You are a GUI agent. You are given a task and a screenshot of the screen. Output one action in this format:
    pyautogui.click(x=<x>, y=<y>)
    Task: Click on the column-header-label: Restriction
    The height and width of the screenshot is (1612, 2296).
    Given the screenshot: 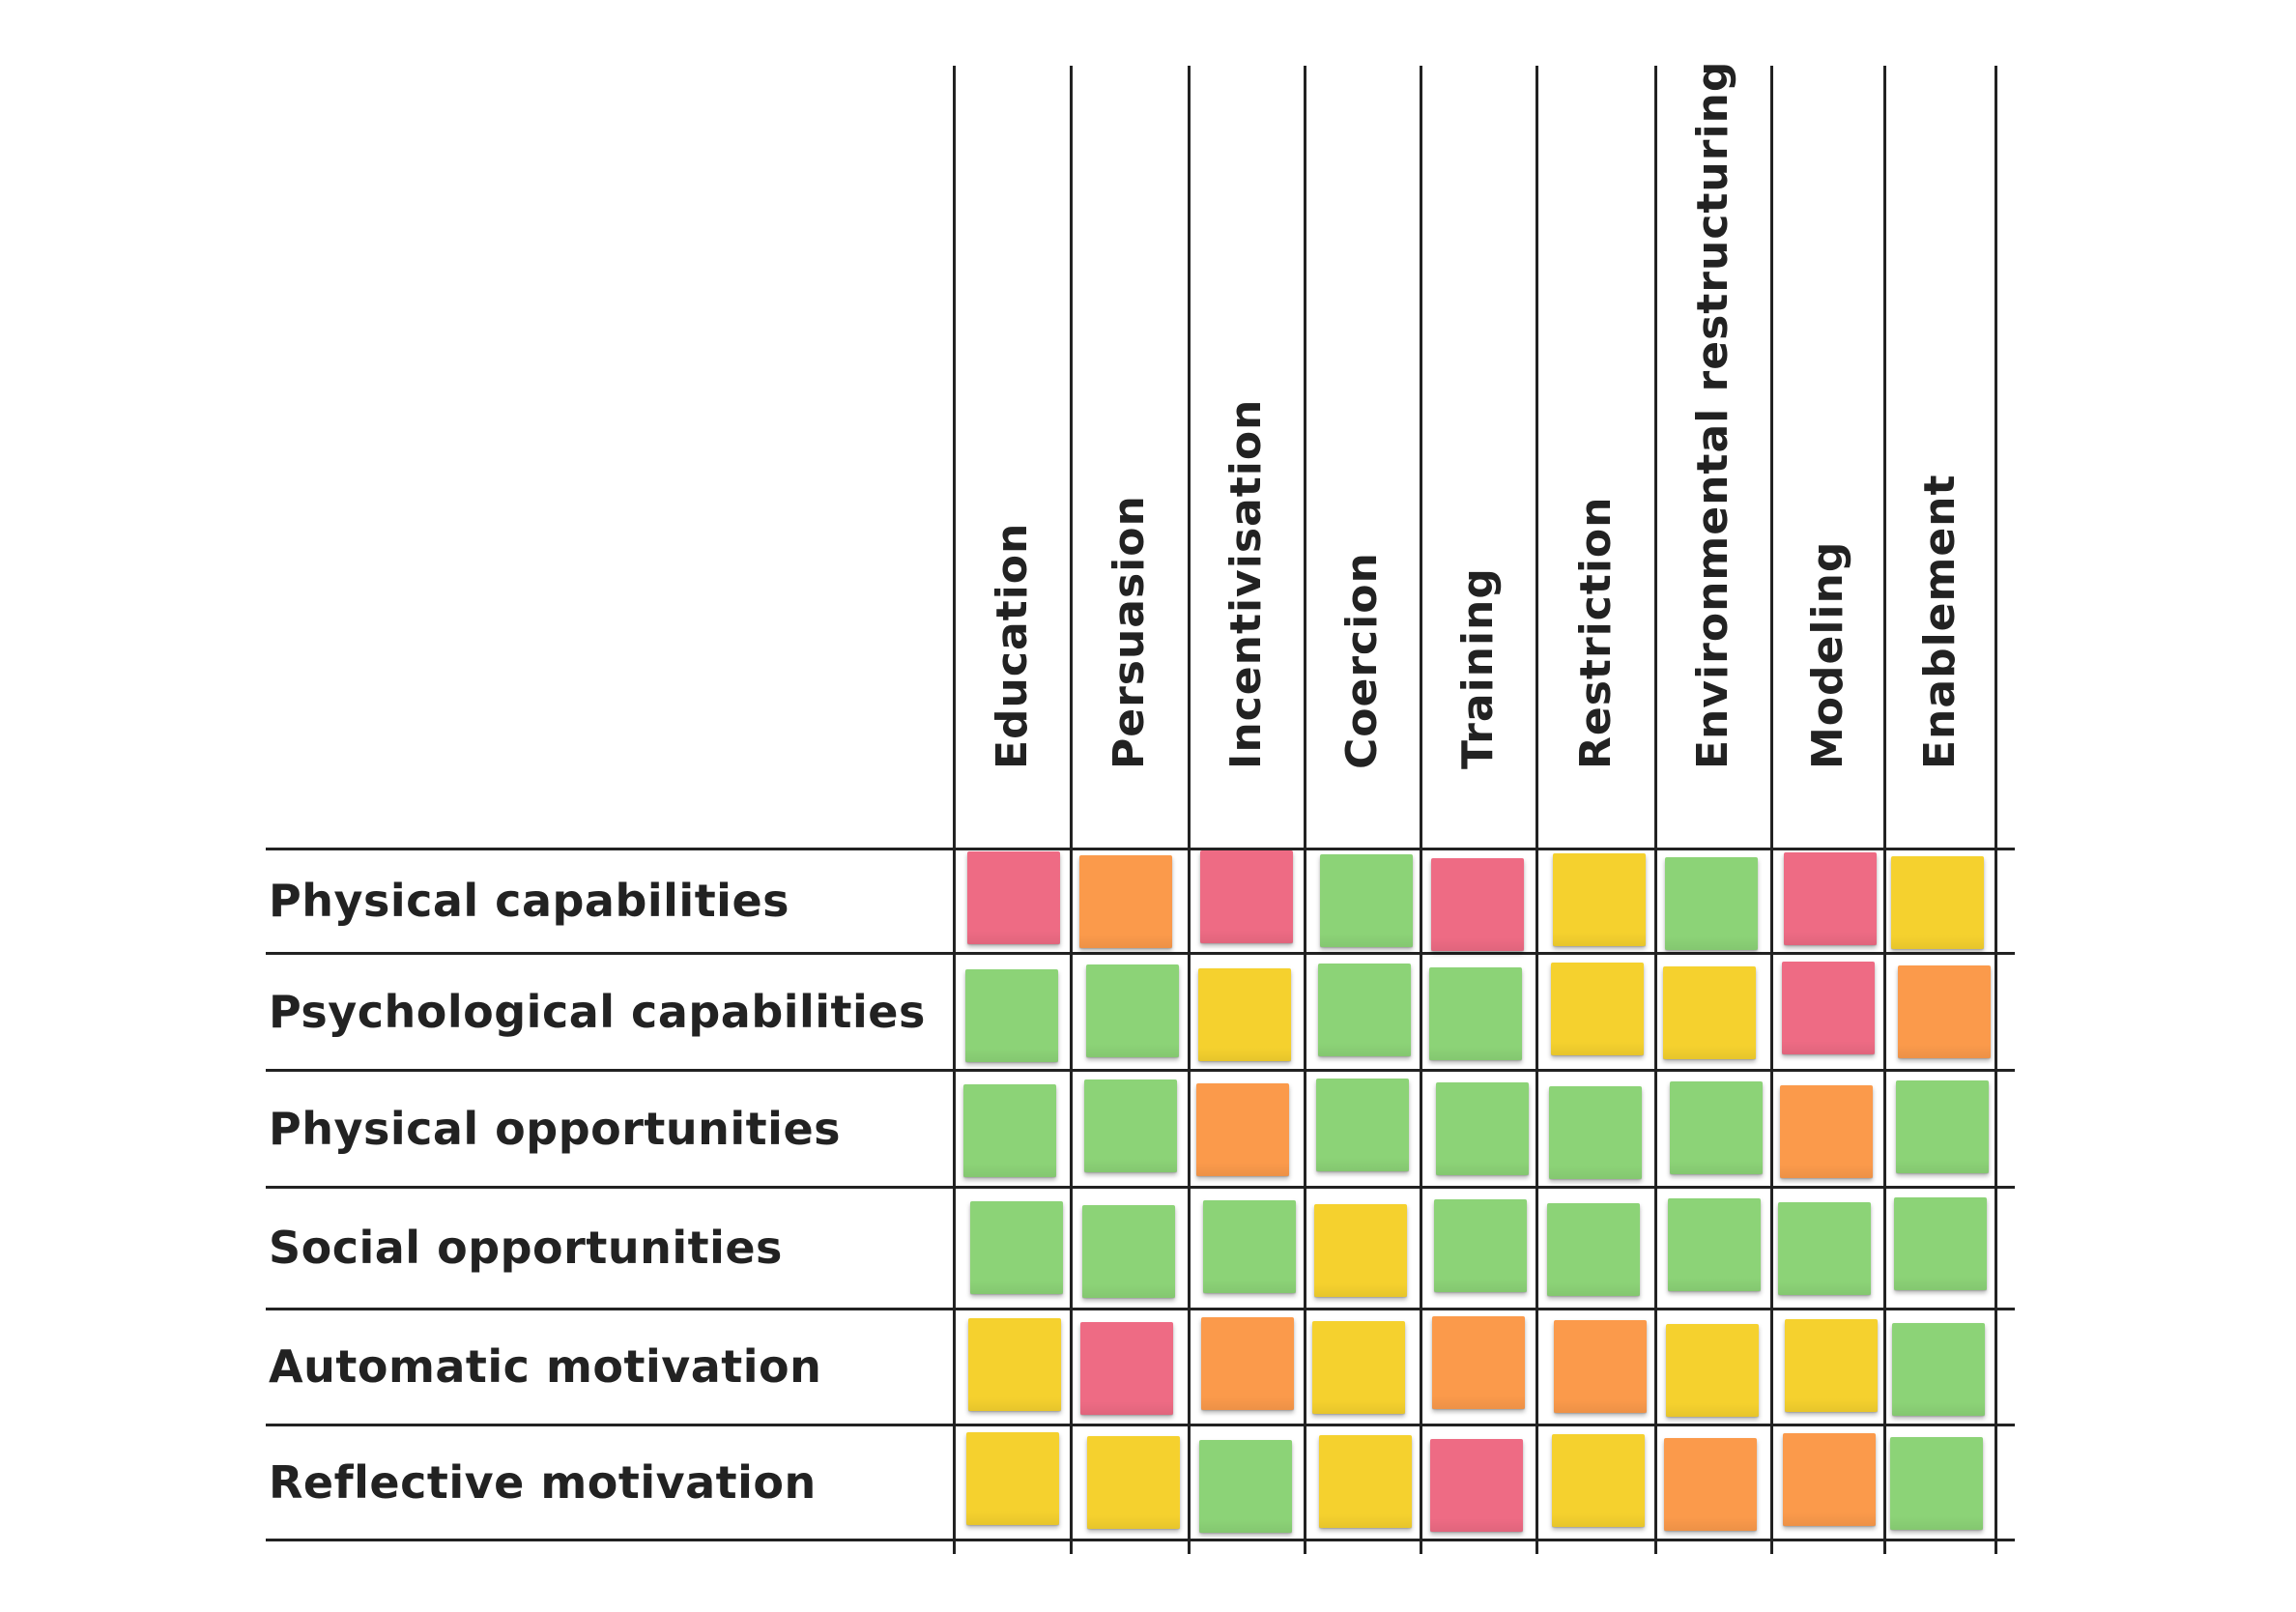 What is the action you would take?
    pyautogui.click(x=1595, y=632)
    